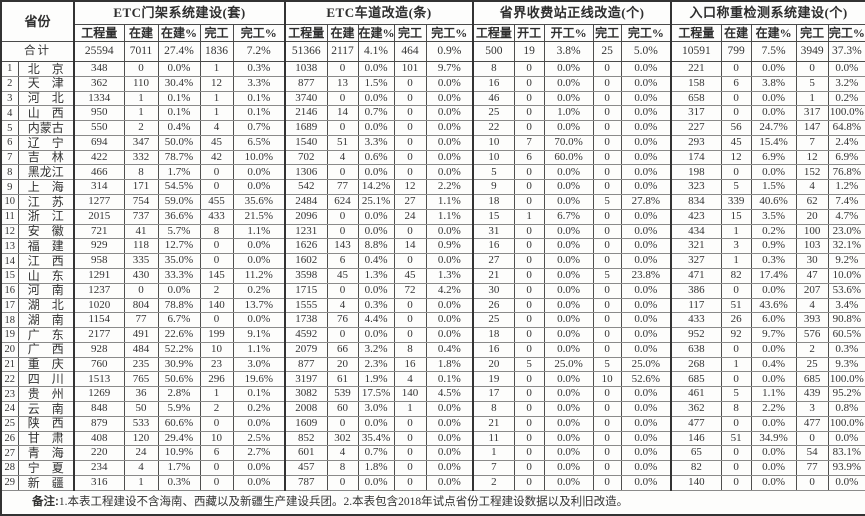 The height and width of the screenshot is (516, 865). I want to click on data-cell: 2008, so click(306, 408).